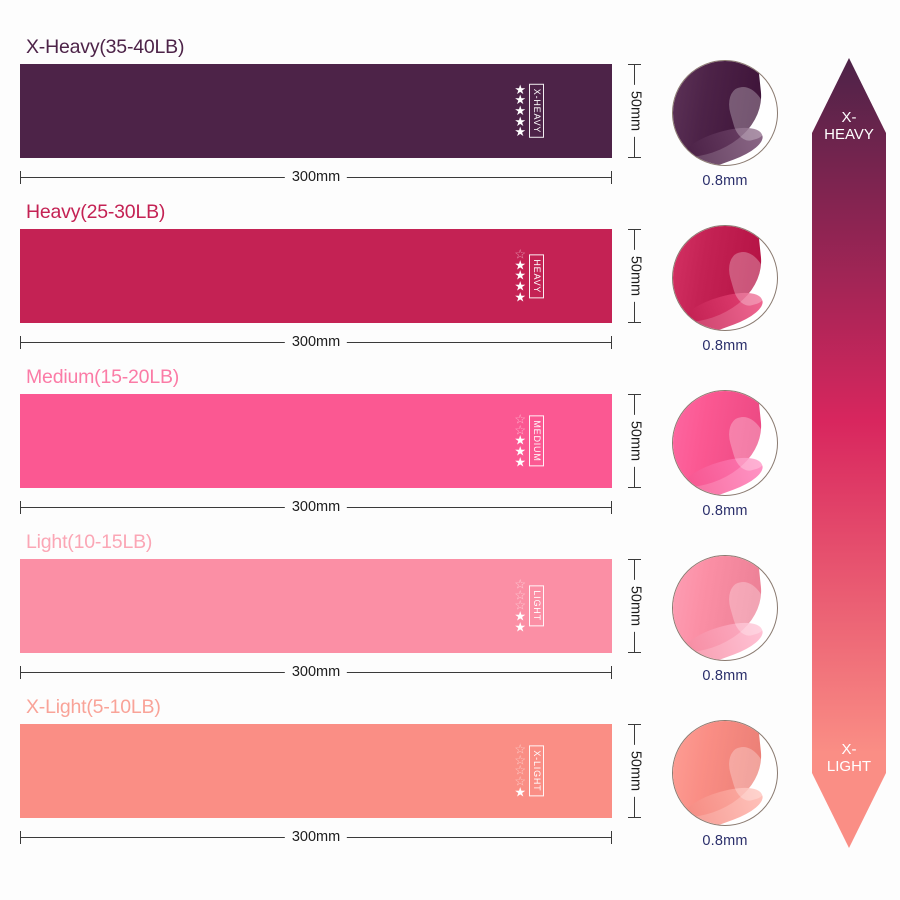  What do you see at coordinates (725, 773) in the screenshot?
I see `band-edge-photo-x-light` at bounding box center [725, 773].